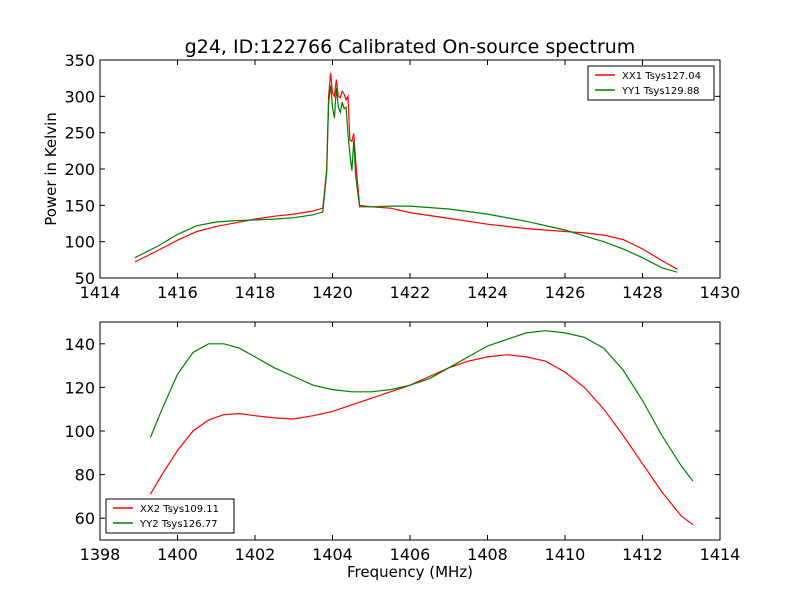 This screenshot has width=800, height=600. Describe the element at coordinates (100, 554) in the screenshot. I see `x-tick-label: 1398` at that location.